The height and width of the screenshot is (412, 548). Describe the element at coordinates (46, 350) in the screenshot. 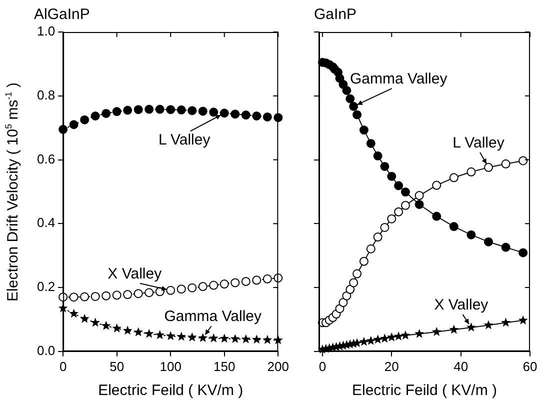

I see `y-tick-label: 0.0` at that location.